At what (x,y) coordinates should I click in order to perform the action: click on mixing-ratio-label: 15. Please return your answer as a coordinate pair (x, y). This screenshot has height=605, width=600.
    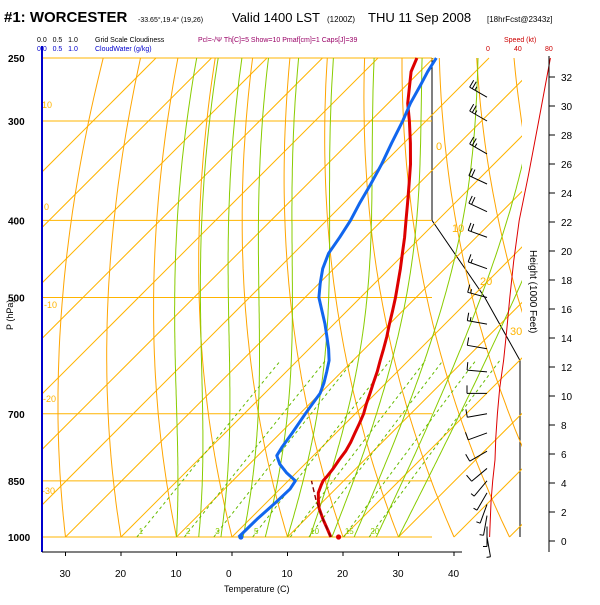
    Looking at the image, I should click on (349, 531).